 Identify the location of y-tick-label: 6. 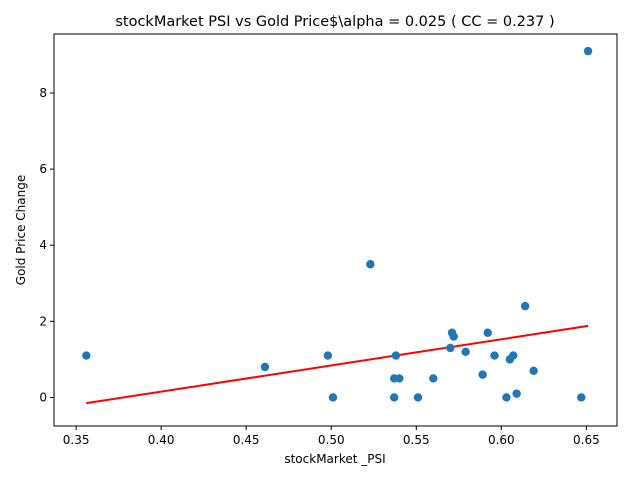
(43, 169).